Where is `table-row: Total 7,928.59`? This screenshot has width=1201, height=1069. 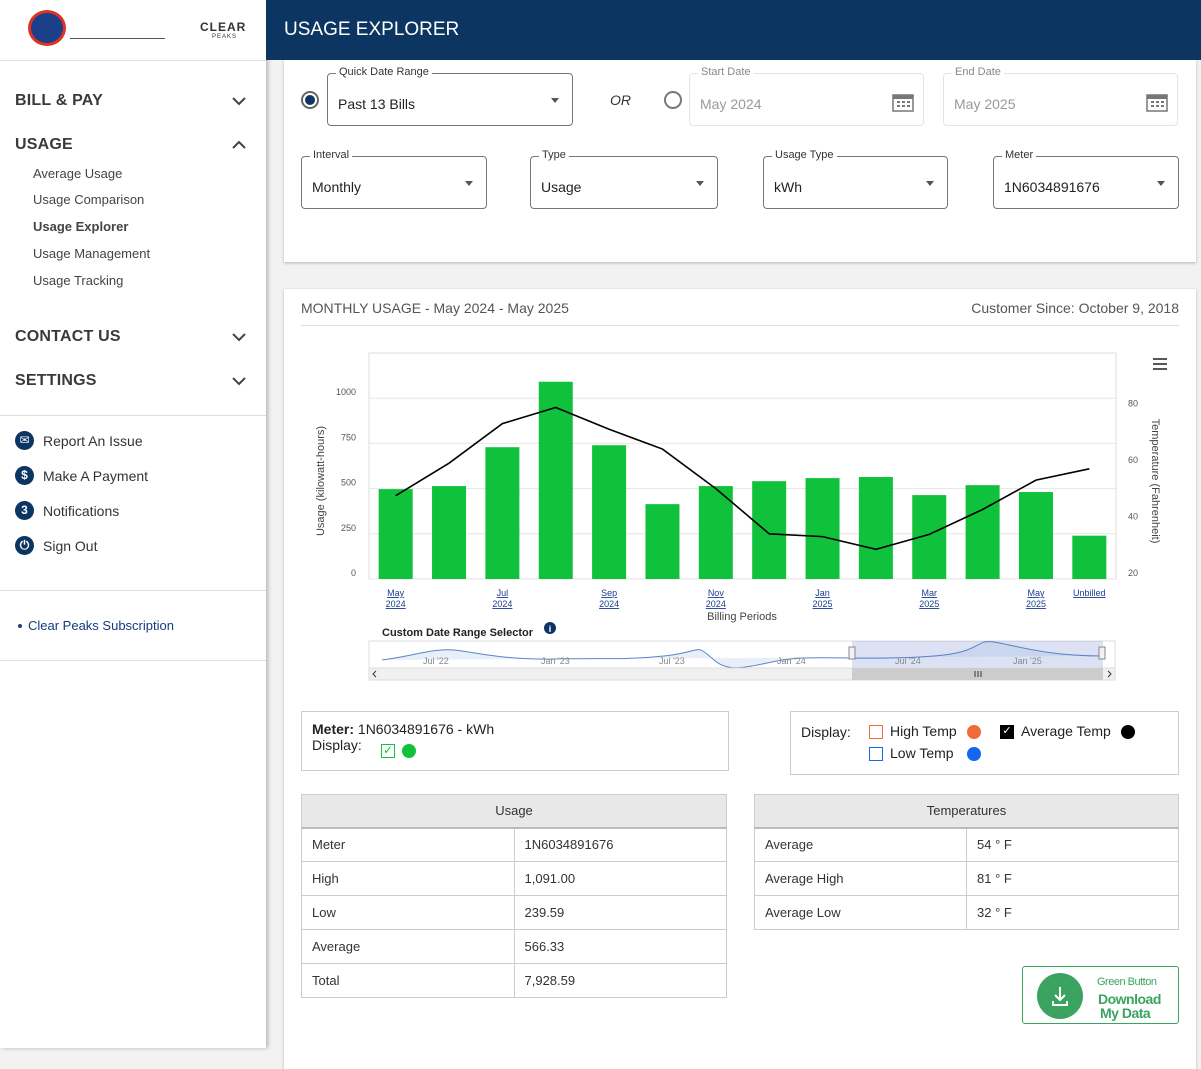 table-row: Total 7,928.59 is located at coordinates (514, 980).